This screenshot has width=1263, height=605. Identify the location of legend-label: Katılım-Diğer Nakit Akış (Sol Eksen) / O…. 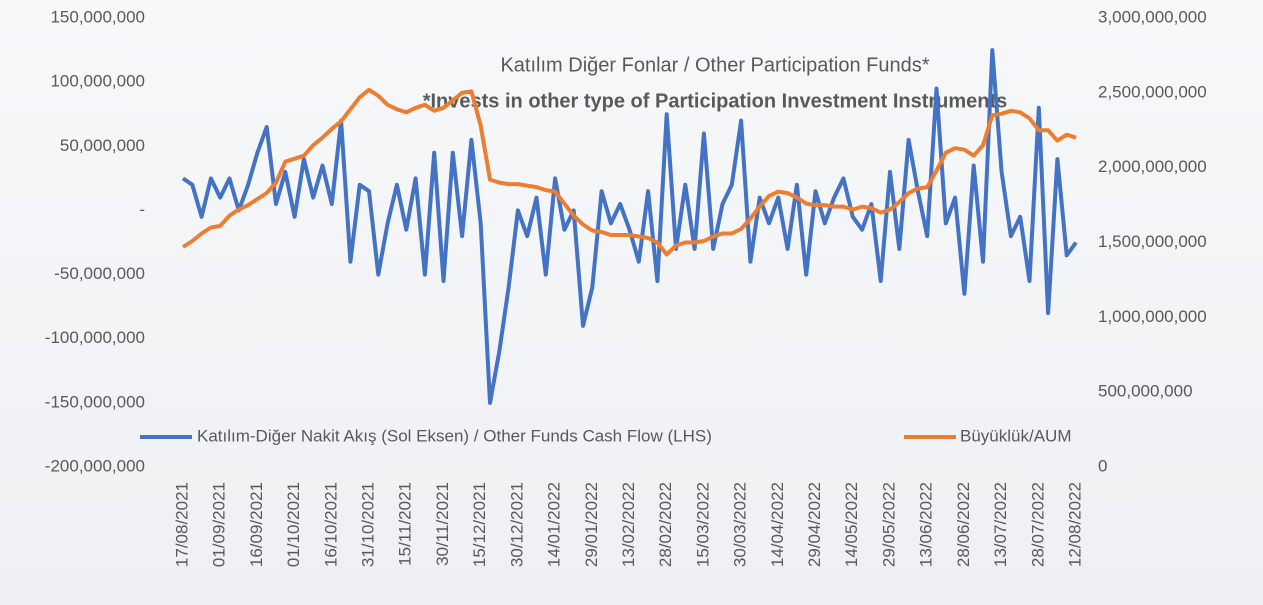
(454, 435).